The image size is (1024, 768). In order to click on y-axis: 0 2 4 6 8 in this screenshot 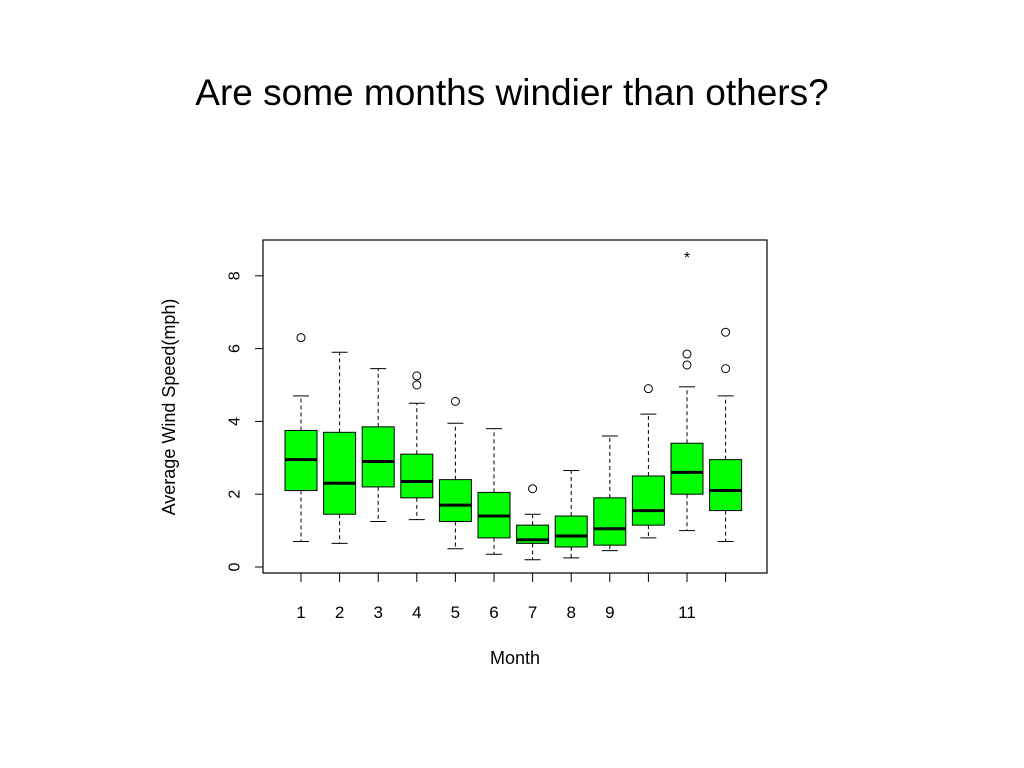, I will do `click(245, 421)`.